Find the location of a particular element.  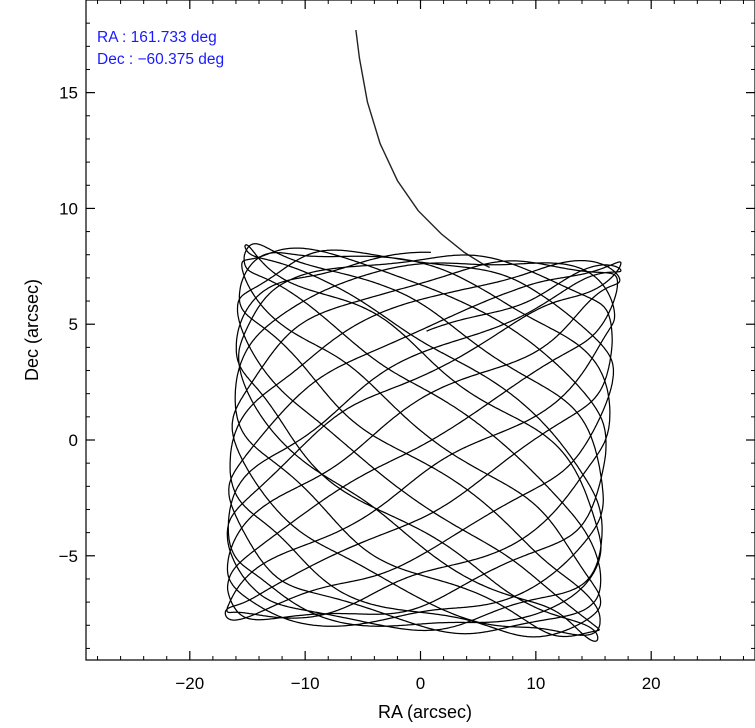

ra-annotation: RA : 161.733 deg is located at coordinates (157, 37).